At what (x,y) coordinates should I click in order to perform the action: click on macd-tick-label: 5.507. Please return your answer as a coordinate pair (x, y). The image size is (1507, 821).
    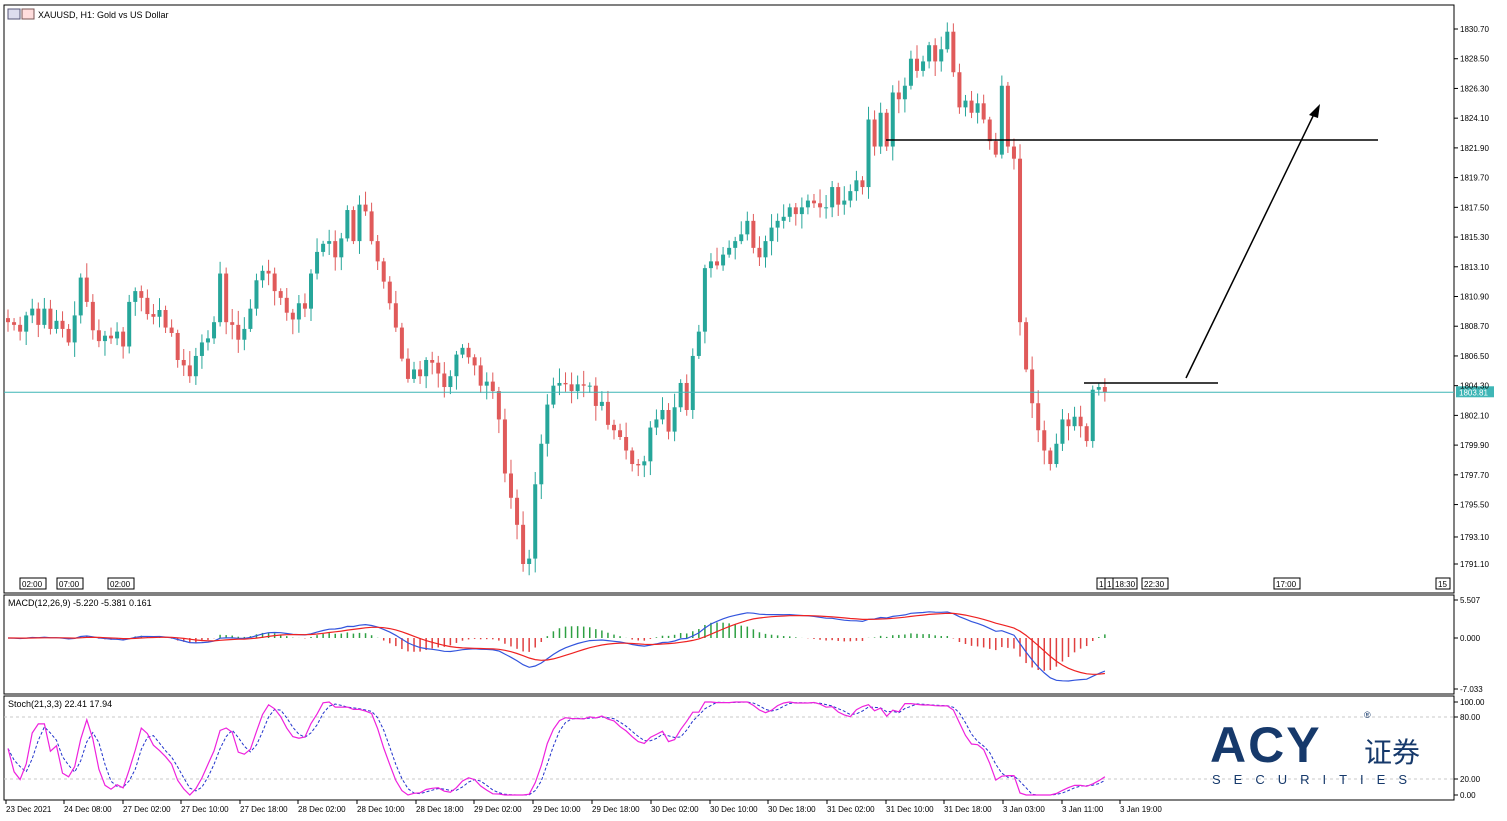
    Looking at the image, I should click on (1470, 600).